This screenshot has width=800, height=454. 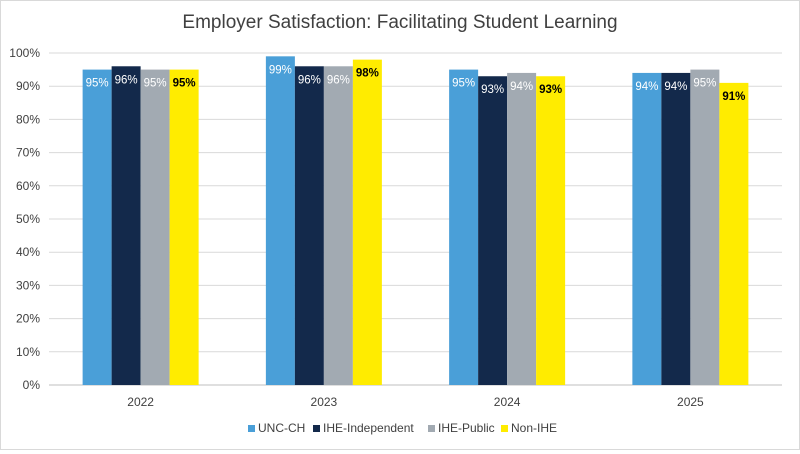 What do you see at coordinates (28, 86) in the screenshot?
I see `y-tick-label: 90%` at bounding box center [28, 86].